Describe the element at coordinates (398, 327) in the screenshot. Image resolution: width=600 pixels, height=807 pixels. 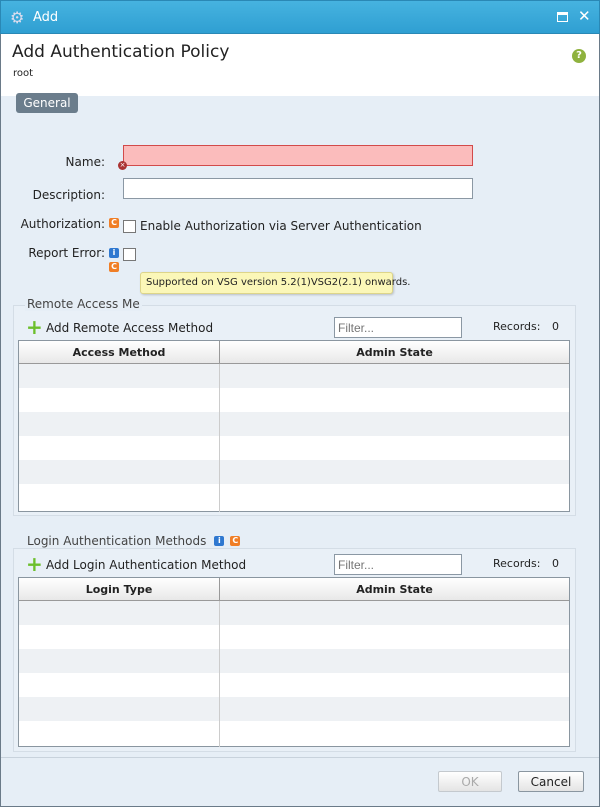
I see `remote-filter-input` at that location.